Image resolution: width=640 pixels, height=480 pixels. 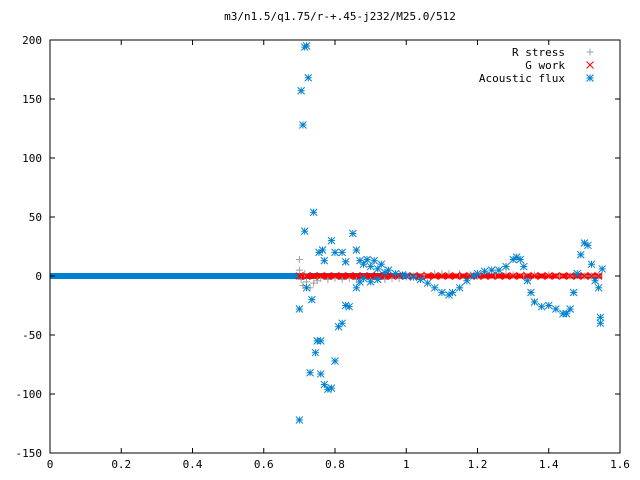 What do you see at coordinates (545, 65) in the screenshot?
I see `legend-label: G work` at bounding box center [545, 65].